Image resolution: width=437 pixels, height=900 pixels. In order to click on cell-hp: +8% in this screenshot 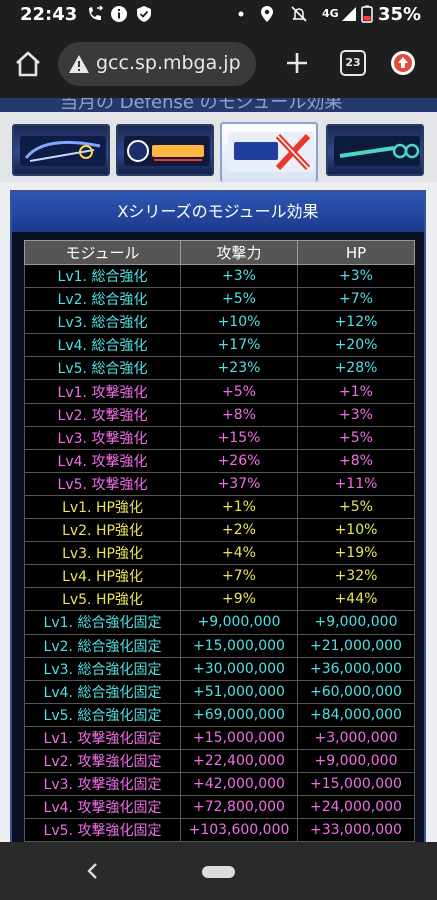, I will do `click(356, 460)`.